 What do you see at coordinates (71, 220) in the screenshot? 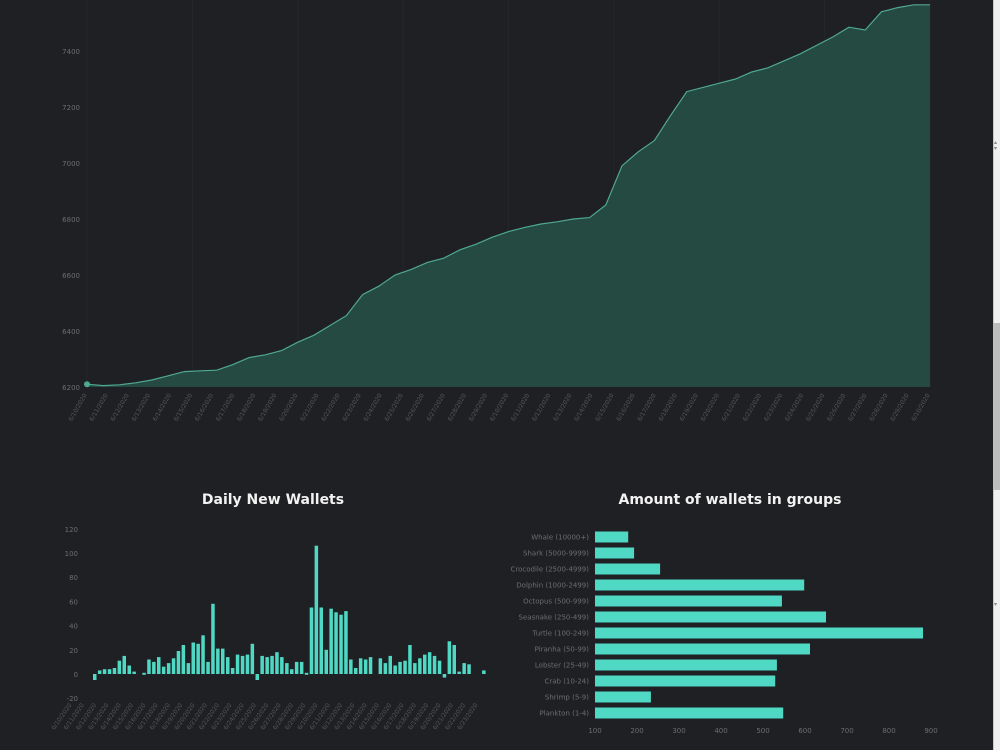
I see `svg-text: 6800` at bounding box center [71, 220].